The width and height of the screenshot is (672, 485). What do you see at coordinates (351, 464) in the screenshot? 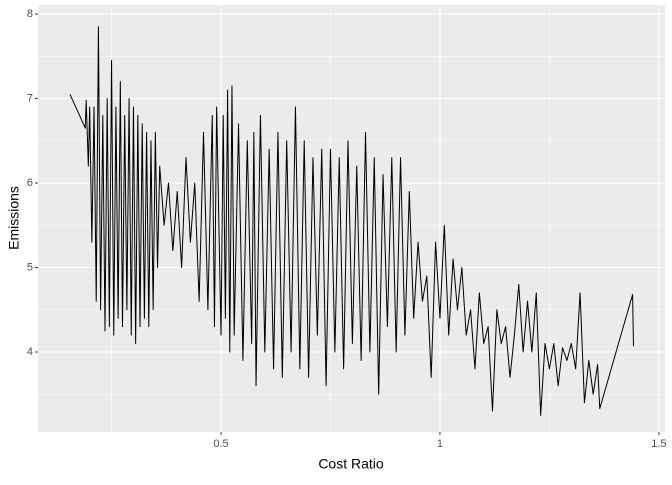
I see `x-axis-title: Cost Ratio` at bounding box center [351, 464].